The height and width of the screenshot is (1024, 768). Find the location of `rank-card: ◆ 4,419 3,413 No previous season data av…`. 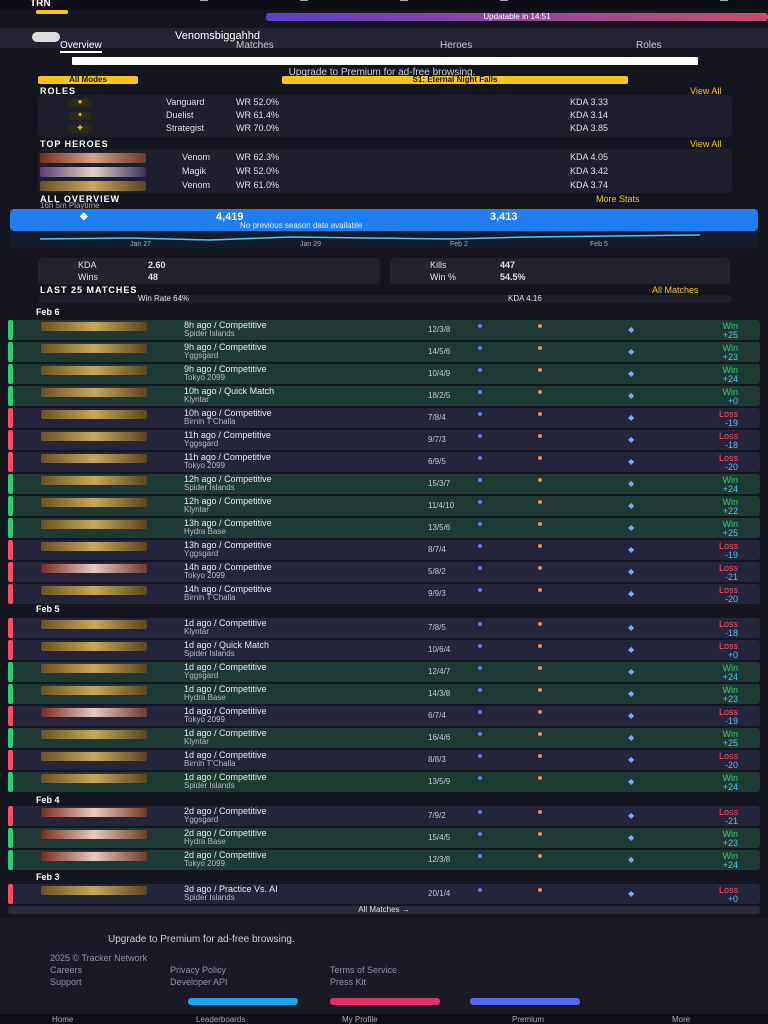

rank-card: ◆ 4,419 3,413 No previous season data av… is located at coordinates (384, 220).